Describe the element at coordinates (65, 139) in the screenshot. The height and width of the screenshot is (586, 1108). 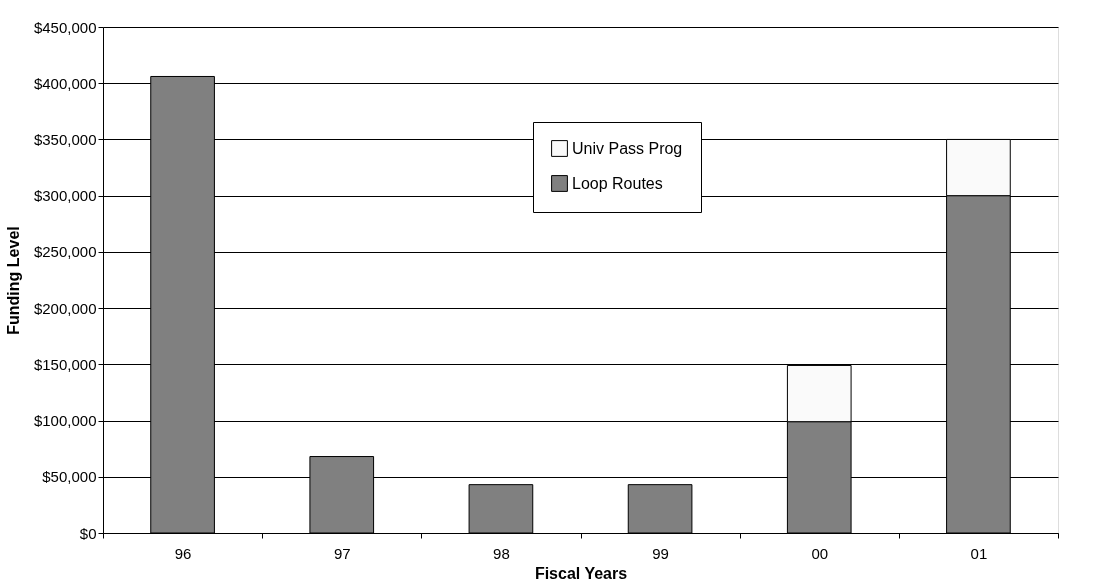
I see `y-tick-label: $350,000` at that location.